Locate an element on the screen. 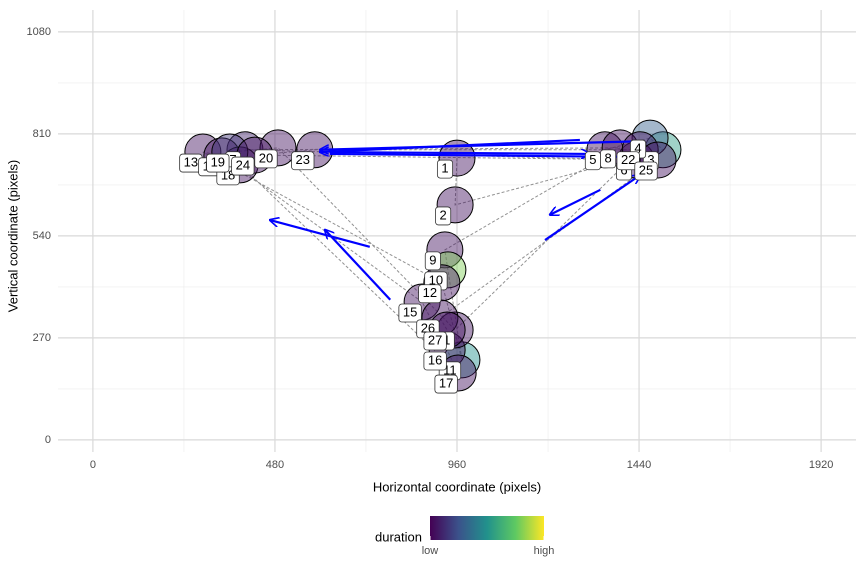 The height and width of the screenshot is (576, 864). fixation-label: 27 is located at coordinates (435, 341).